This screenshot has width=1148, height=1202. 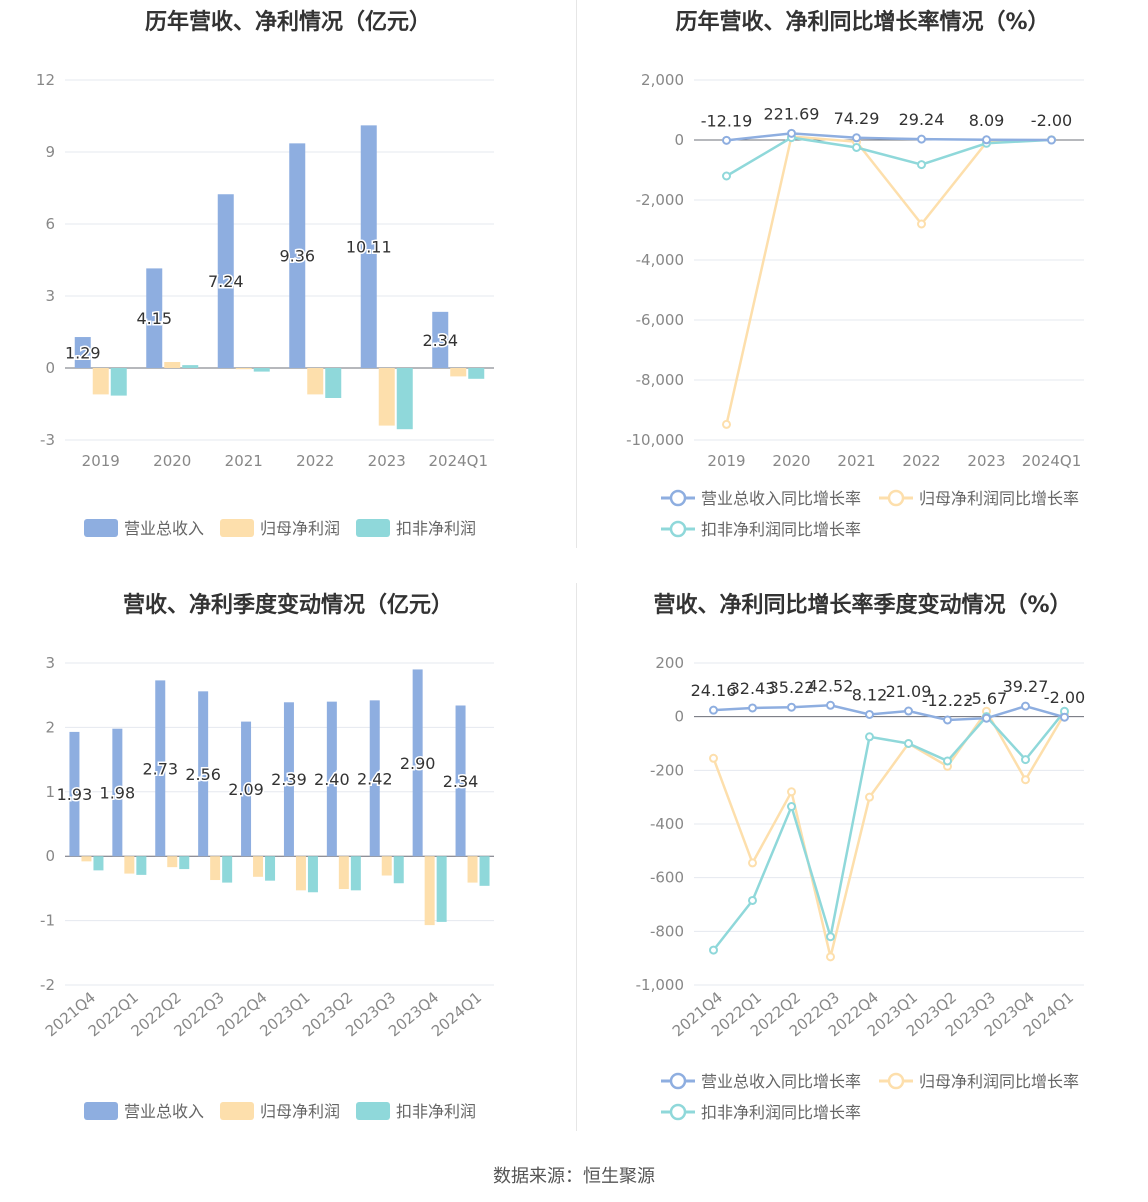 What do you see at coordinates (297, 256) in the screenshot?
I see `data-label: 9.36` at bounding box center [297, 256].